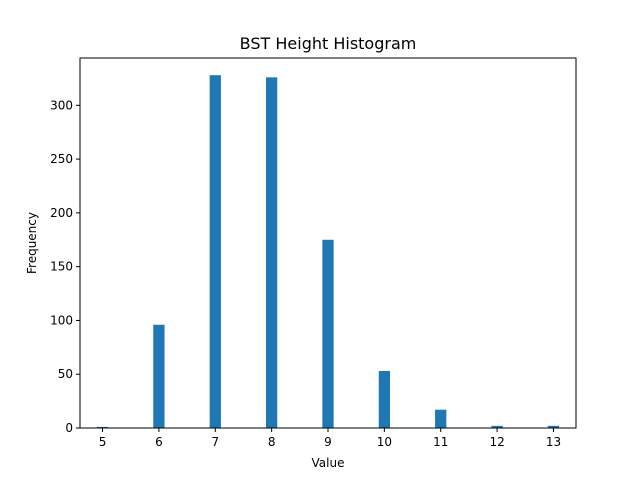 The height and width of the screenshot is (480, 640). I want to click on y-tick-label: 300, so click(61, 105).